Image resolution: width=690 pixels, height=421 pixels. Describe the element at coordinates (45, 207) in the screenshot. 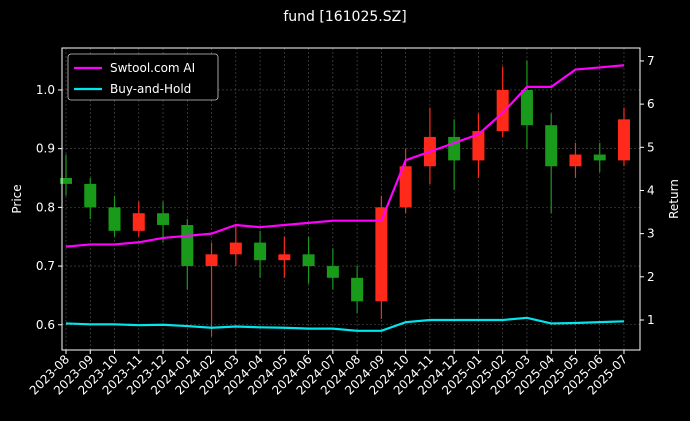

I see `y-tick-label: 0.8` at that location.